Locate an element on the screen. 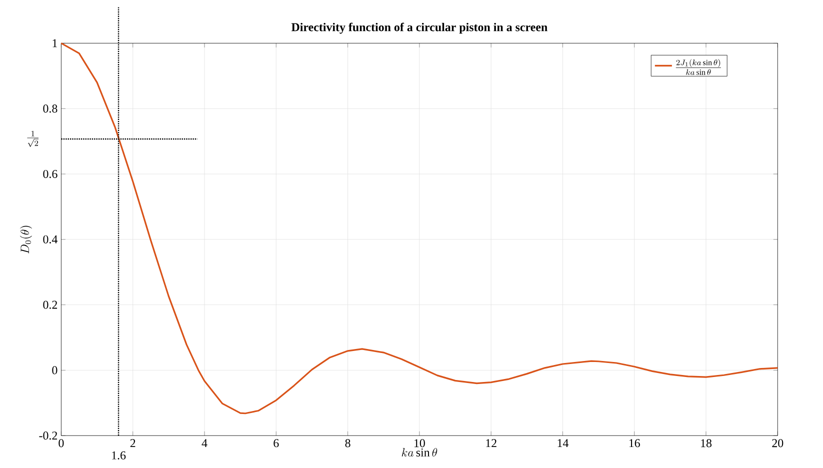 Image resolution: width=823 pixels, height=468 pixels. chart-title: Directivity function of a circular piston in a screen is located at coordinates (419, 28).